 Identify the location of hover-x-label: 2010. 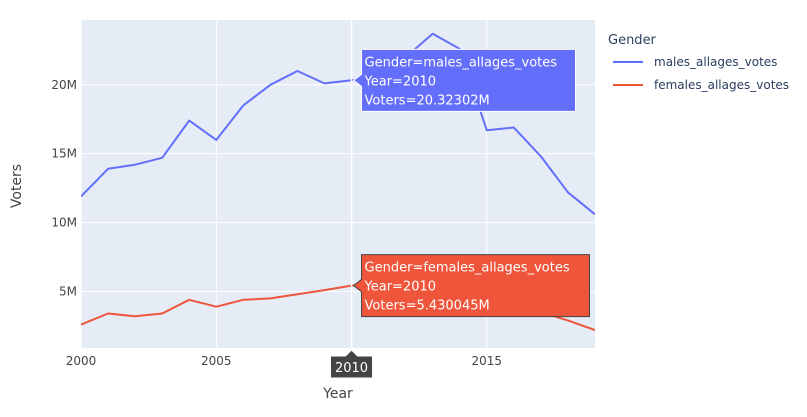
(352, 364).